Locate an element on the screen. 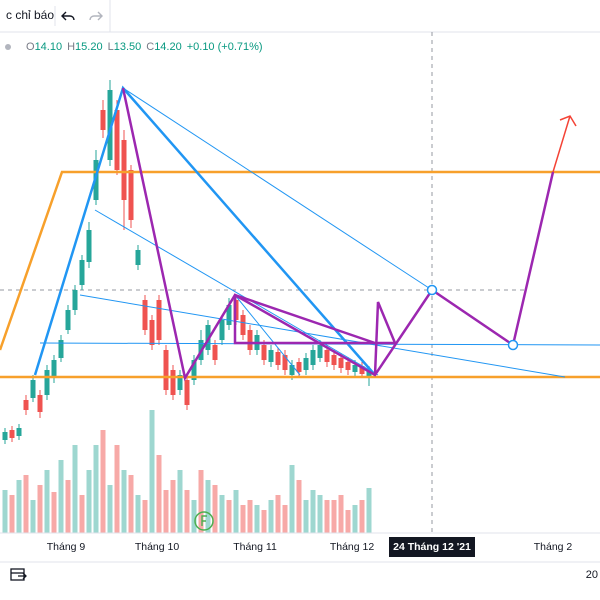 This screenshot has height=600, width=600. legend-dot is located at coordinates (8, 47).